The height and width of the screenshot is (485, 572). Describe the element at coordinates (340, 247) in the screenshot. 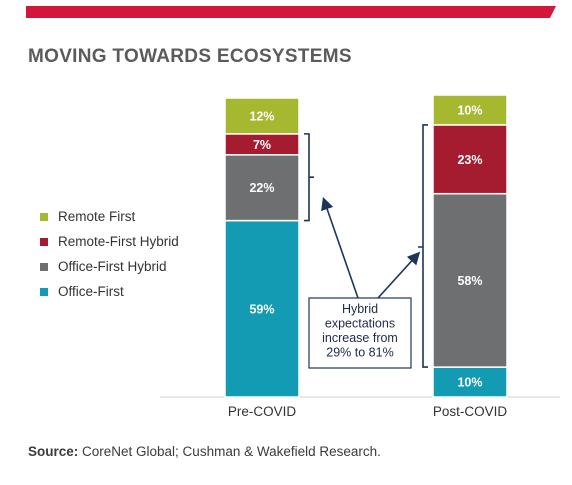

I see `arrow-to-pre-covid` at that location.